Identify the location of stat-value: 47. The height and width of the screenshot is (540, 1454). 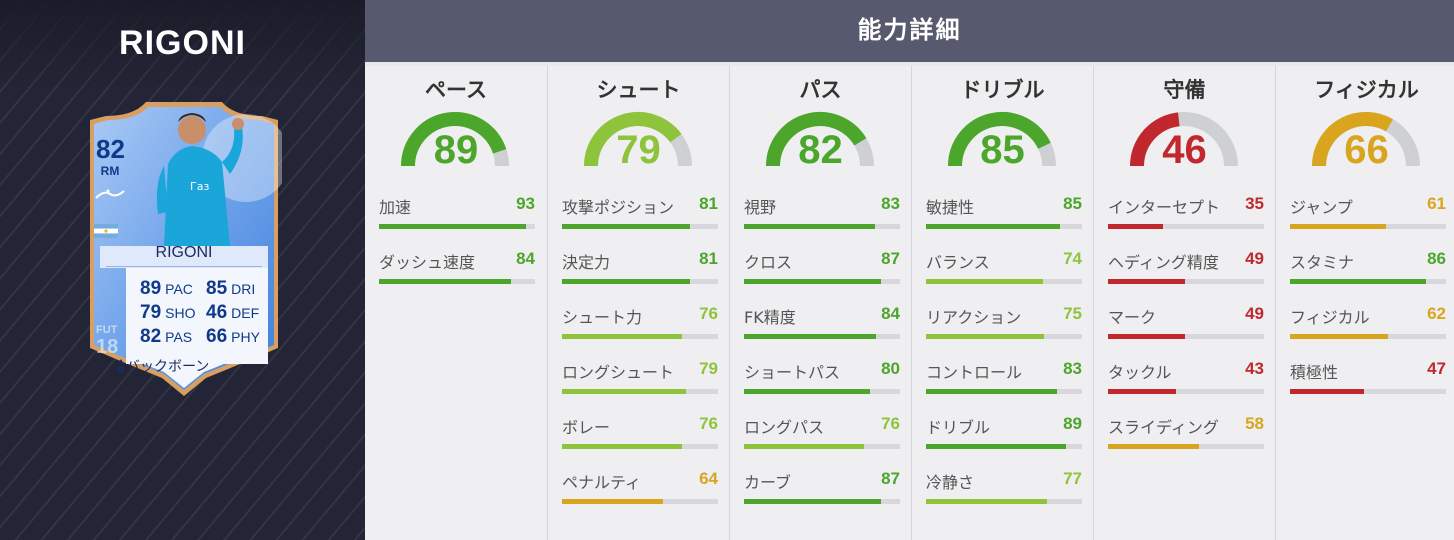
(1436, 368).